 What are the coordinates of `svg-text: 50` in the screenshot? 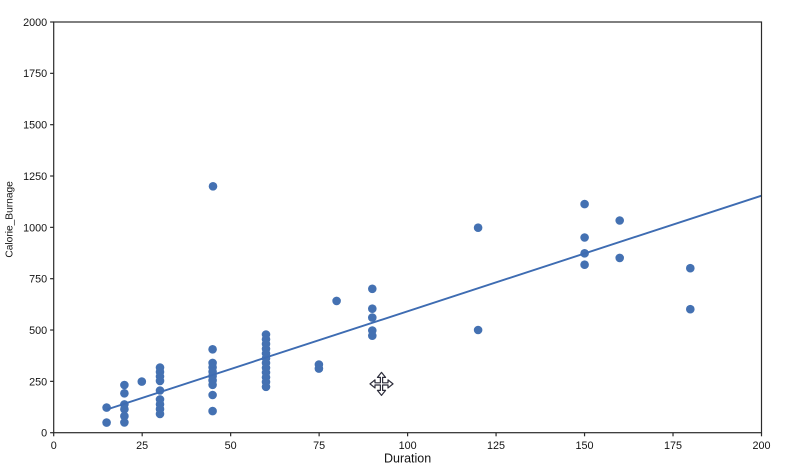 It's located at (231, 446).